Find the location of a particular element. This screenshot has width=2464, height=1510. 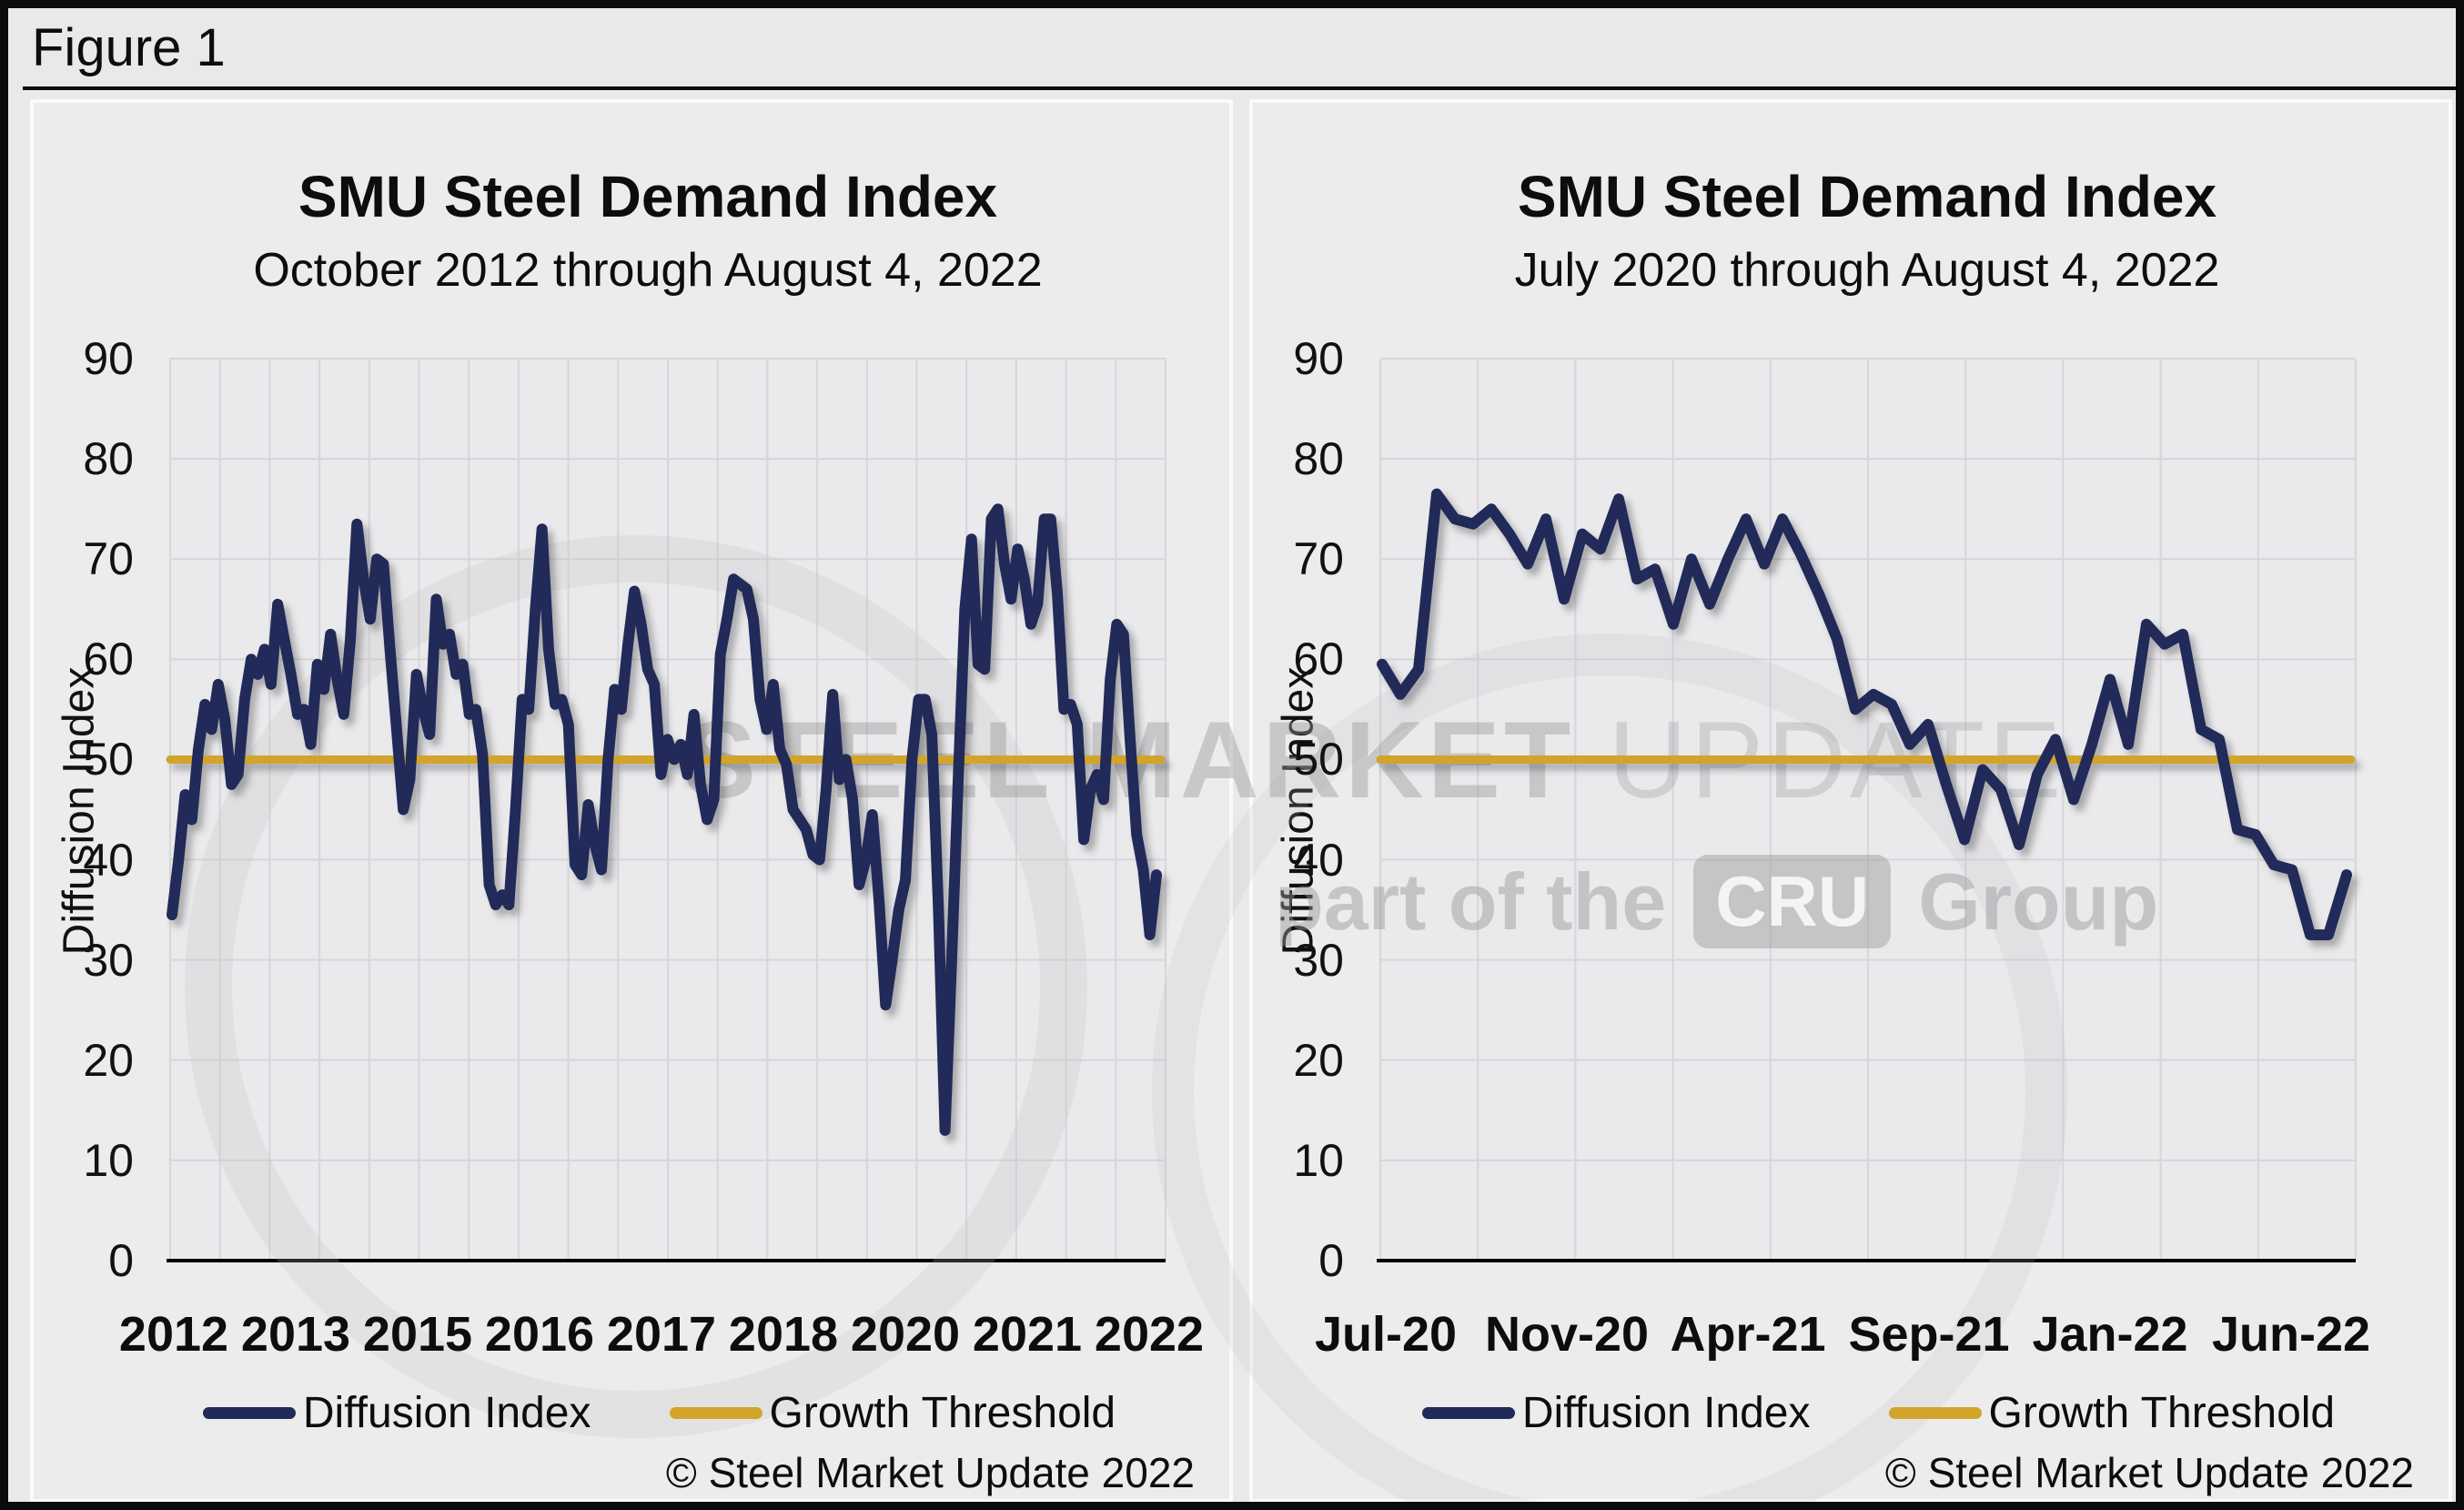

x-tick-label: 2020 is located at coordinates (905, 1334).